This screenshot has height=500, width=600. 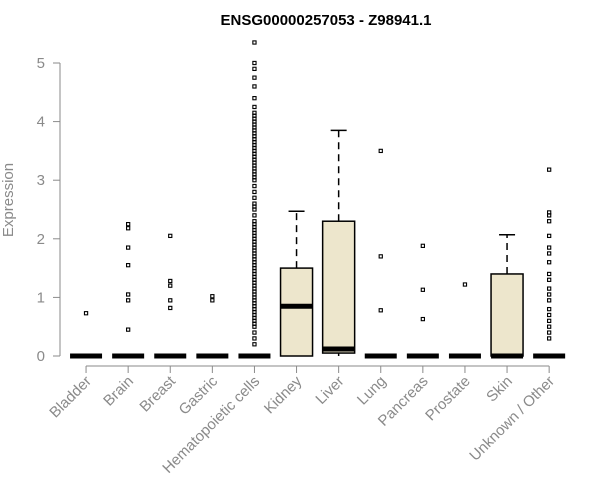 I want to click on box-unknown-other, so click(x=549, y=263).